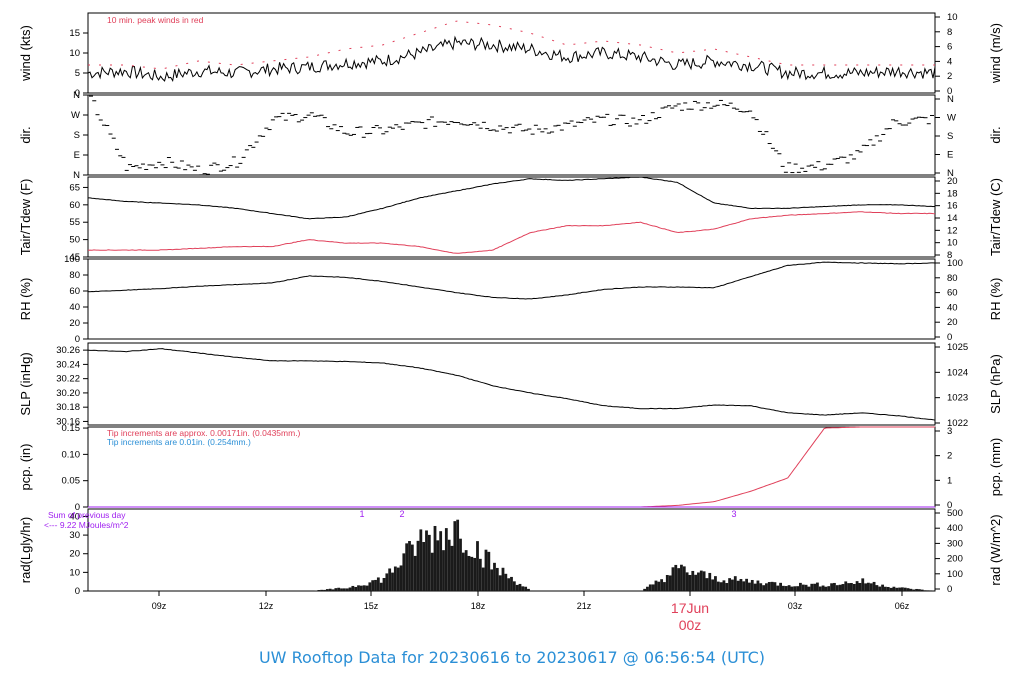 This screenshot has width=1024, height=700. What do you see at coordinates (995, 467) in the screenshot?
I see `ylabel-right: pcp. (mm)` at bounding box center [995, 467].